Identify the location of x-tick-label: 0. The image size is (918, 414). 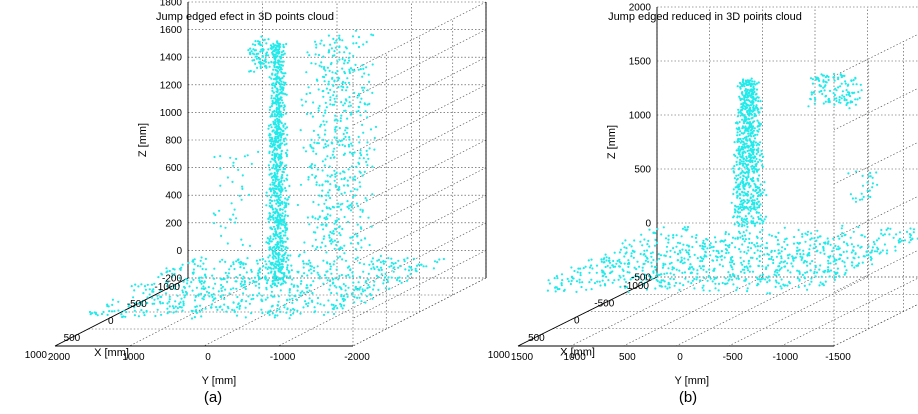
(577, 321).